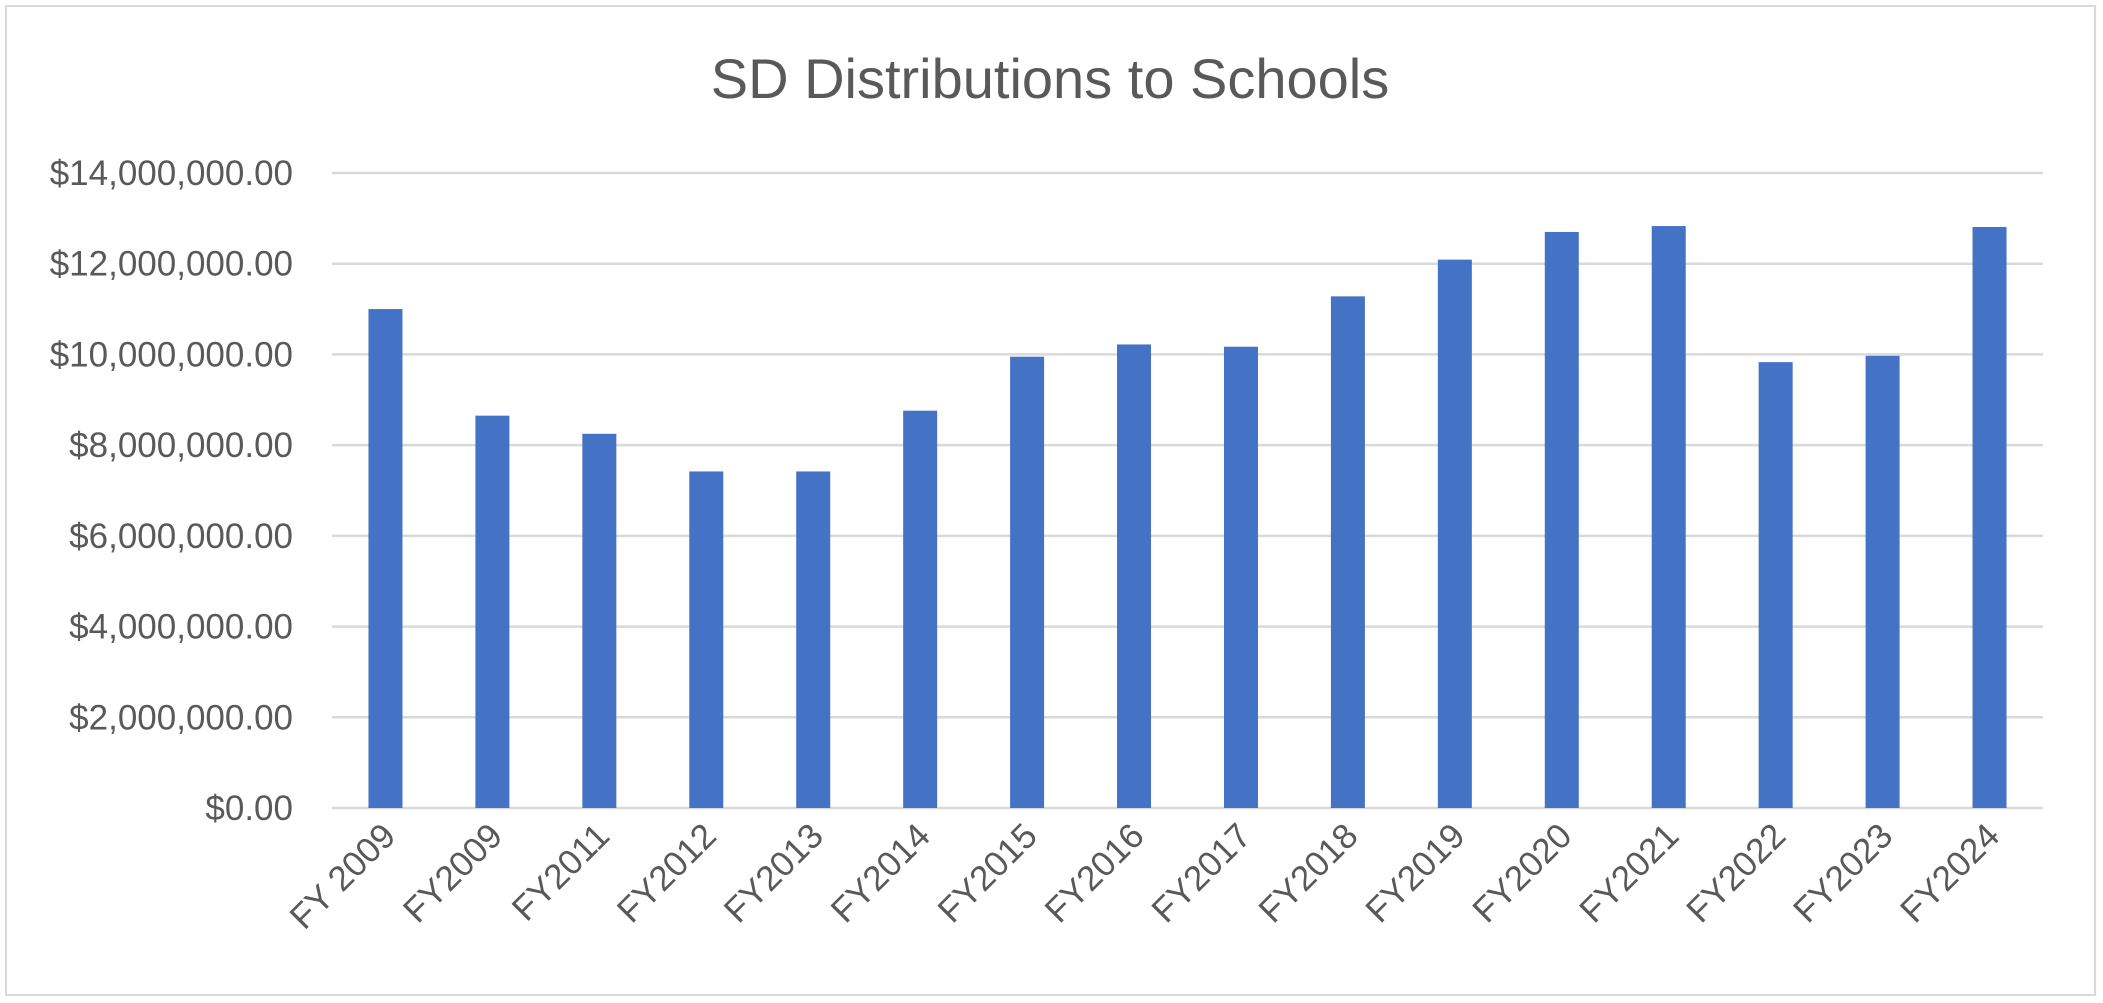 This screenshot has height=1003, width=2103. What do you see at coordinates (1843, 873) in the screenshot?
I see `x-tick-label: FY2023` at bounding box center [1843, 873].